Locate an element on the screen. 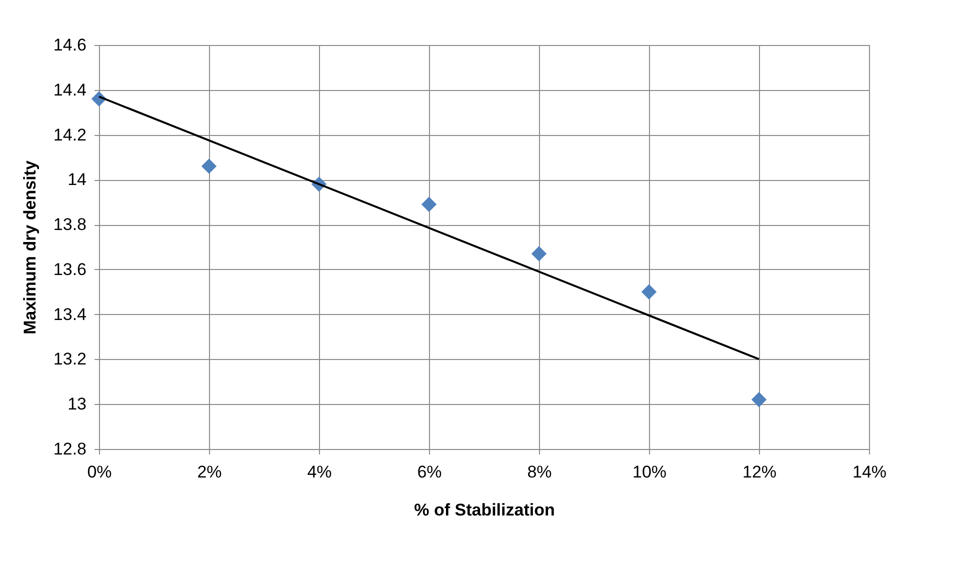 This screenshot has height=578, width=956. x-tick-label: 4% is located at coordinates (319, 472).